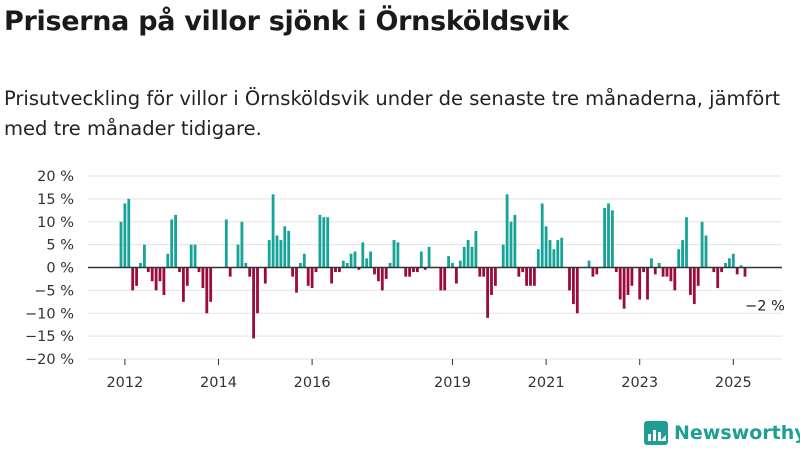 Image resolution: width=800 pixels, height=450 pixels. I want to click on brand-name: Newsworthy, so click(737, 433).